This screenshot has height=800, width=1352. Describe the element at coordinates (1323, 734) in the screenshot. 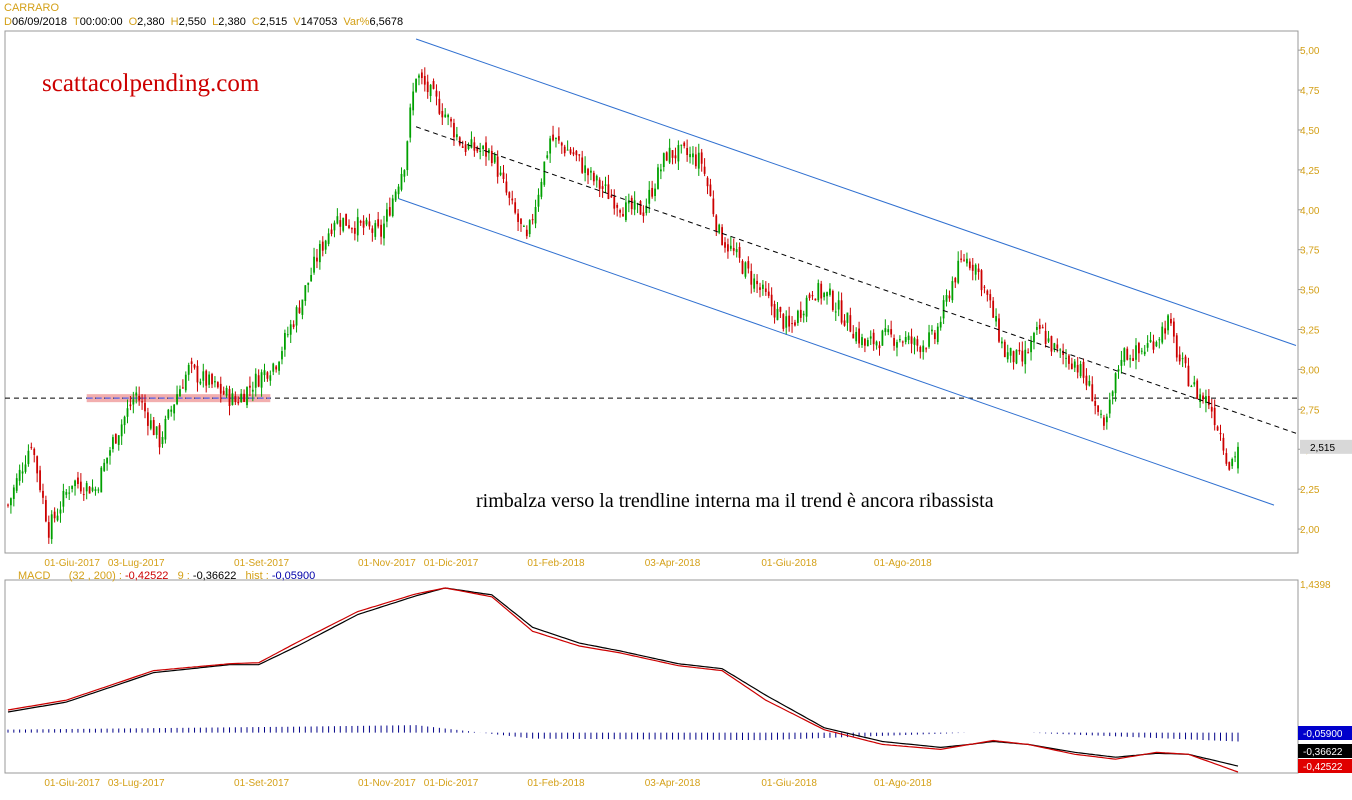

I see `macd-value-label: -0,05900` at that location.